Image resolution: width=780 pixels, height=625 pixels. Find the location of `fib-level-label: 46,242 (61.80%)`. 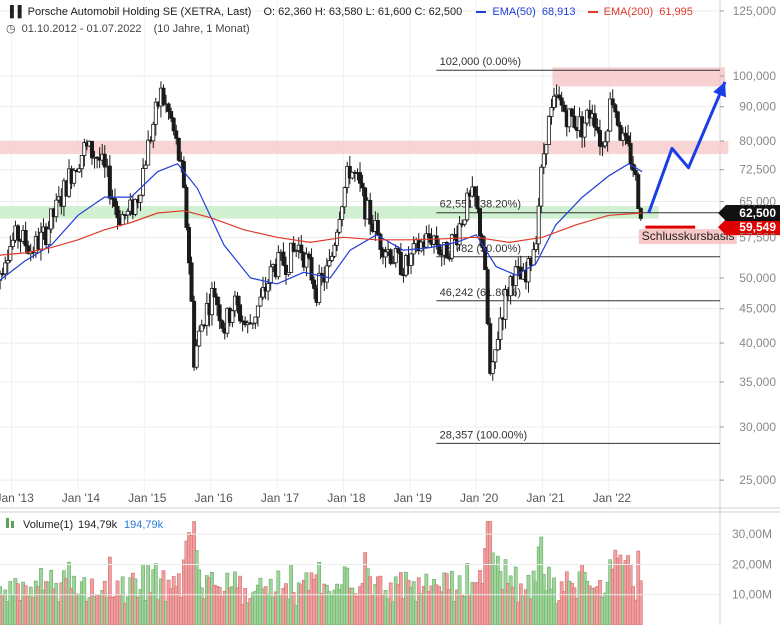

fib-level-label: 46,242 (61.80%) is located at coordinates (480, 293).